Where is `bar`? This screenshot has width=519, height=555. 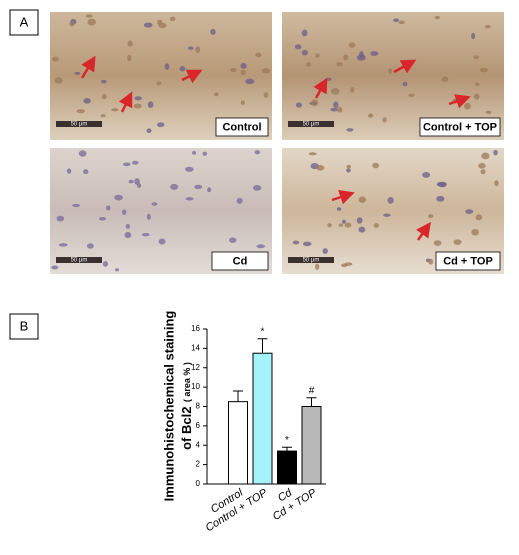 bar is located at coordinates (311, 445).